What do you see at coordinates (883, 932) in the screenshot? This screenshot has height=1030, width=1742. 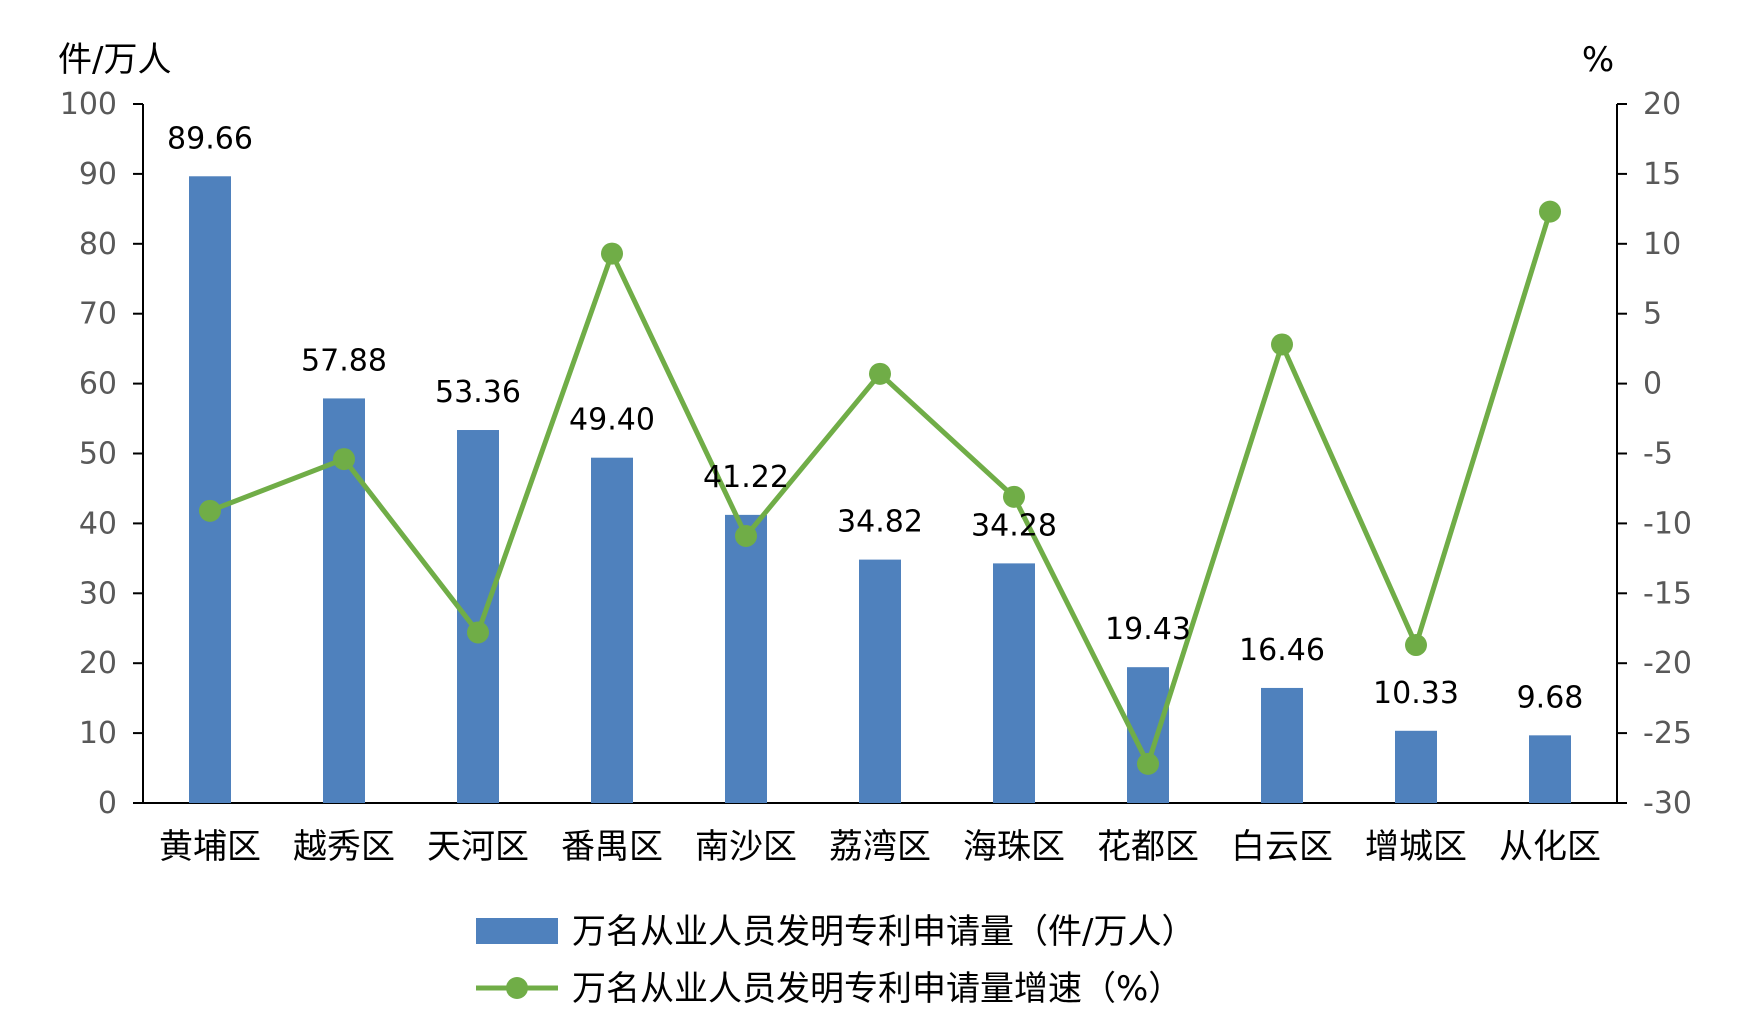 I see `legend-bar-label: 万名从业人员发明专利申请量（件/万人）` at bounding box center [883, 932].